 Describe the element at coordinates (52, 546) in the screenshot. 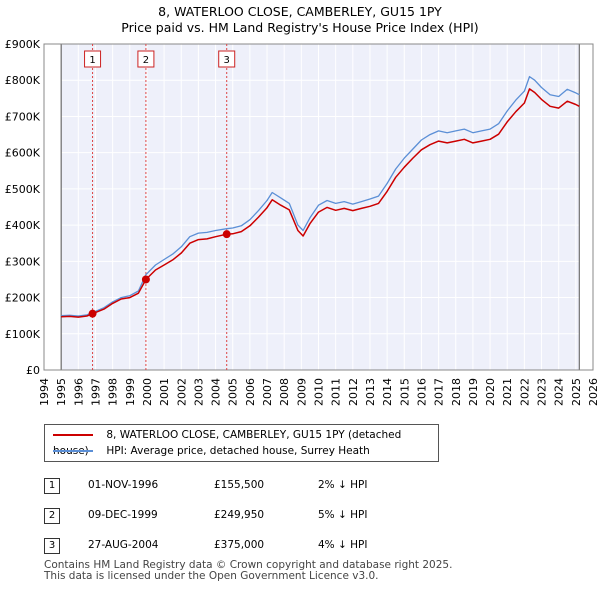

I see `sale-number-badge: 3` at that location.